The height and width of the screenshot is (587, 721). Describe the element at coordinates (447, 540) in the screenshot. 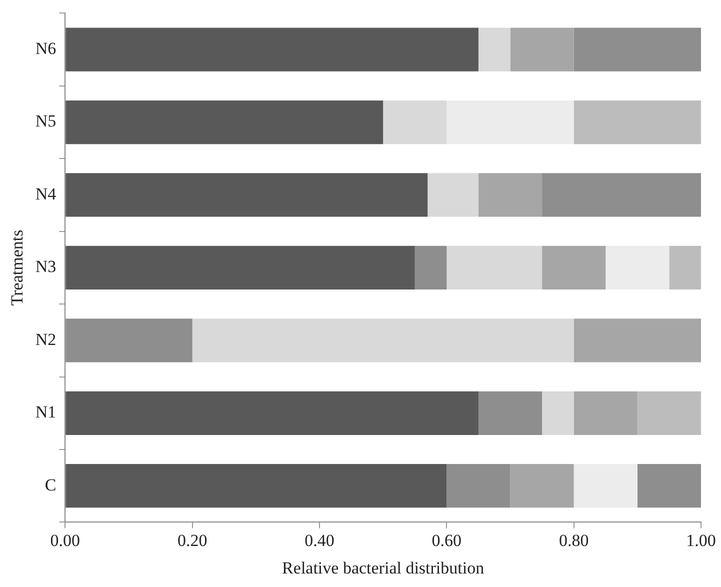

I see `x-tick-label: 0.60` at that location.